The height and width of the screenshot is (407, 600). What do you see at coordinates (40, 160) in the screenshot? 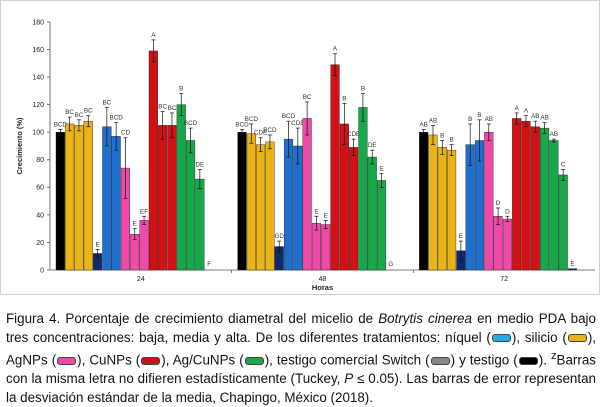
I see `y-tick-label: 80` at bounding box center [40, 160].